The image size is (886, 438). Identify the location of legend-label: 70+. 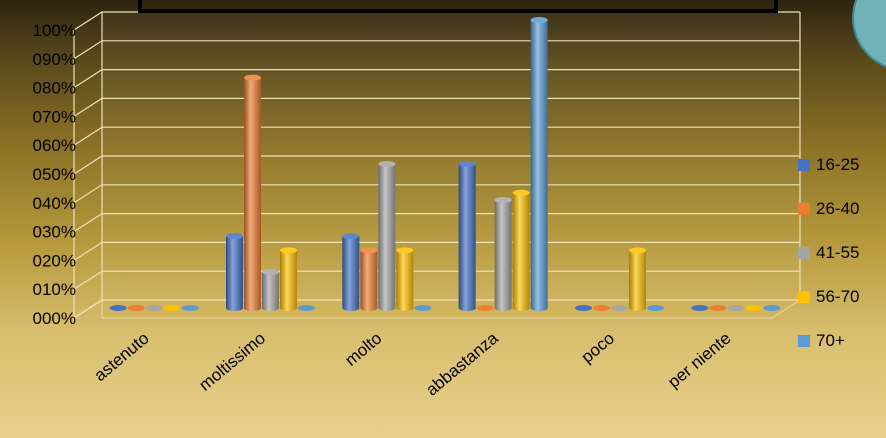
(830, 340).